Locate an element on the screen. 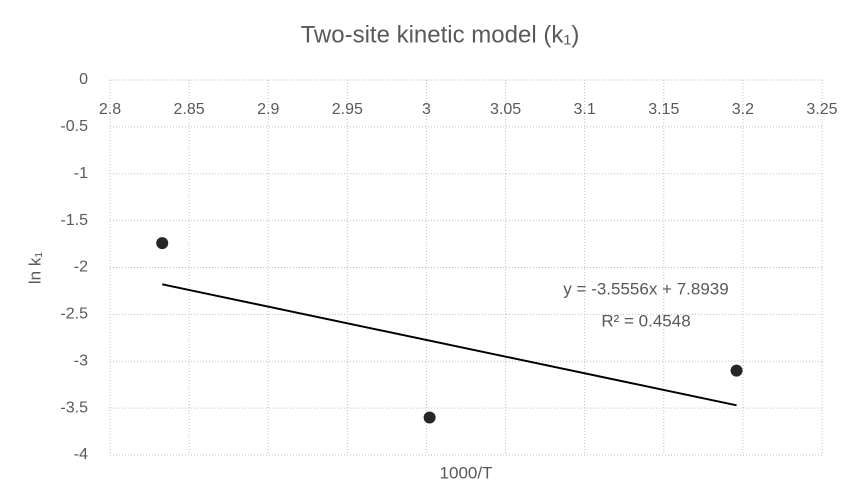 The image size is (848, 488). chart-title: Two-site kinetic model (k₁) is located at coordinates (440, 34).